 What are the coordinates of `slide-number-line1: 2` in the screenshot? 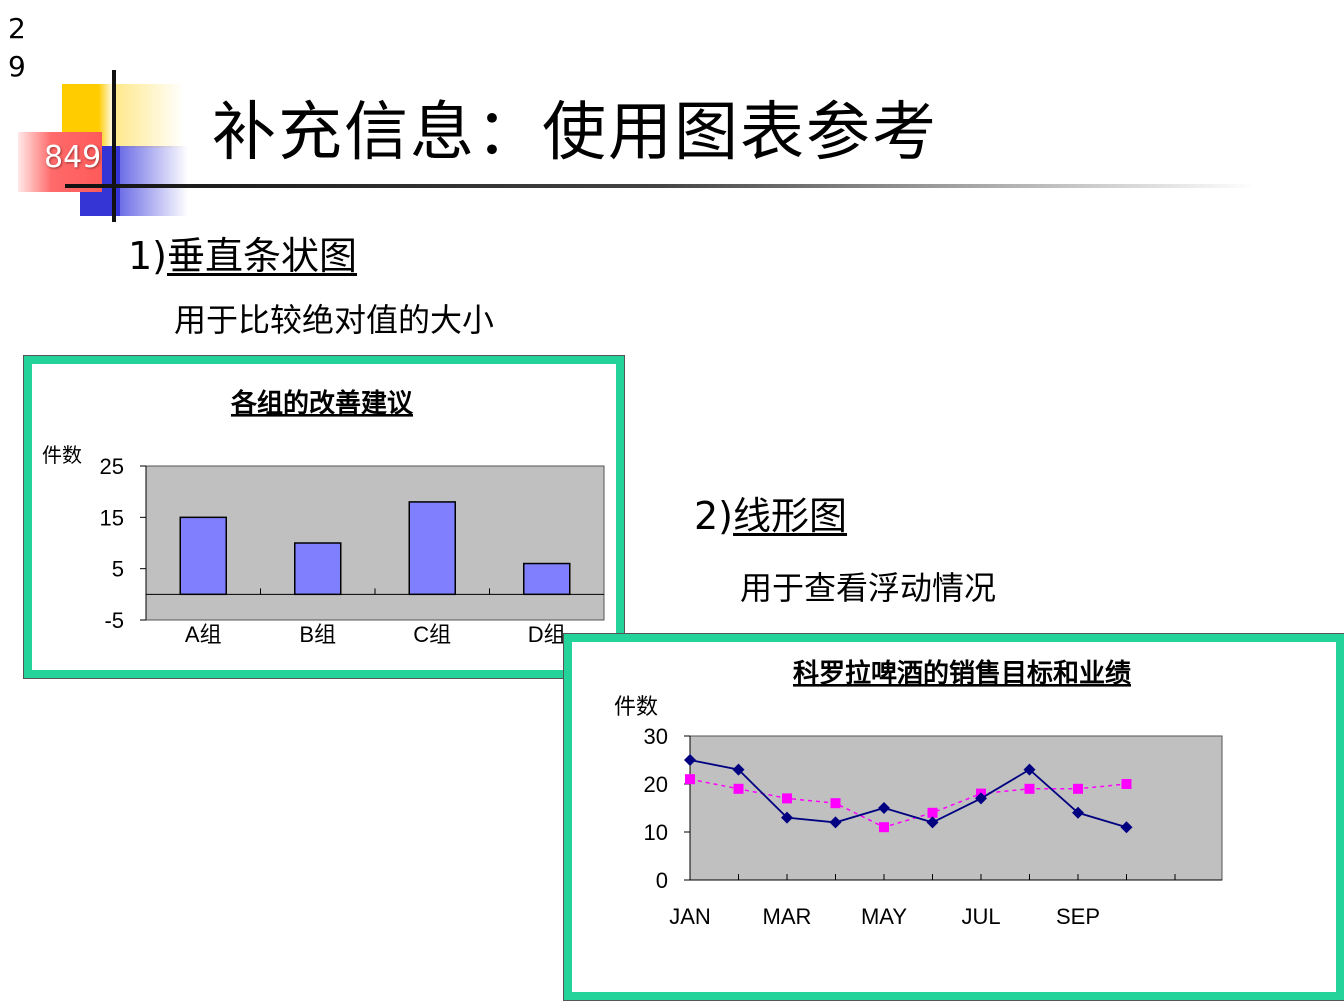 It's located at (17, 28).